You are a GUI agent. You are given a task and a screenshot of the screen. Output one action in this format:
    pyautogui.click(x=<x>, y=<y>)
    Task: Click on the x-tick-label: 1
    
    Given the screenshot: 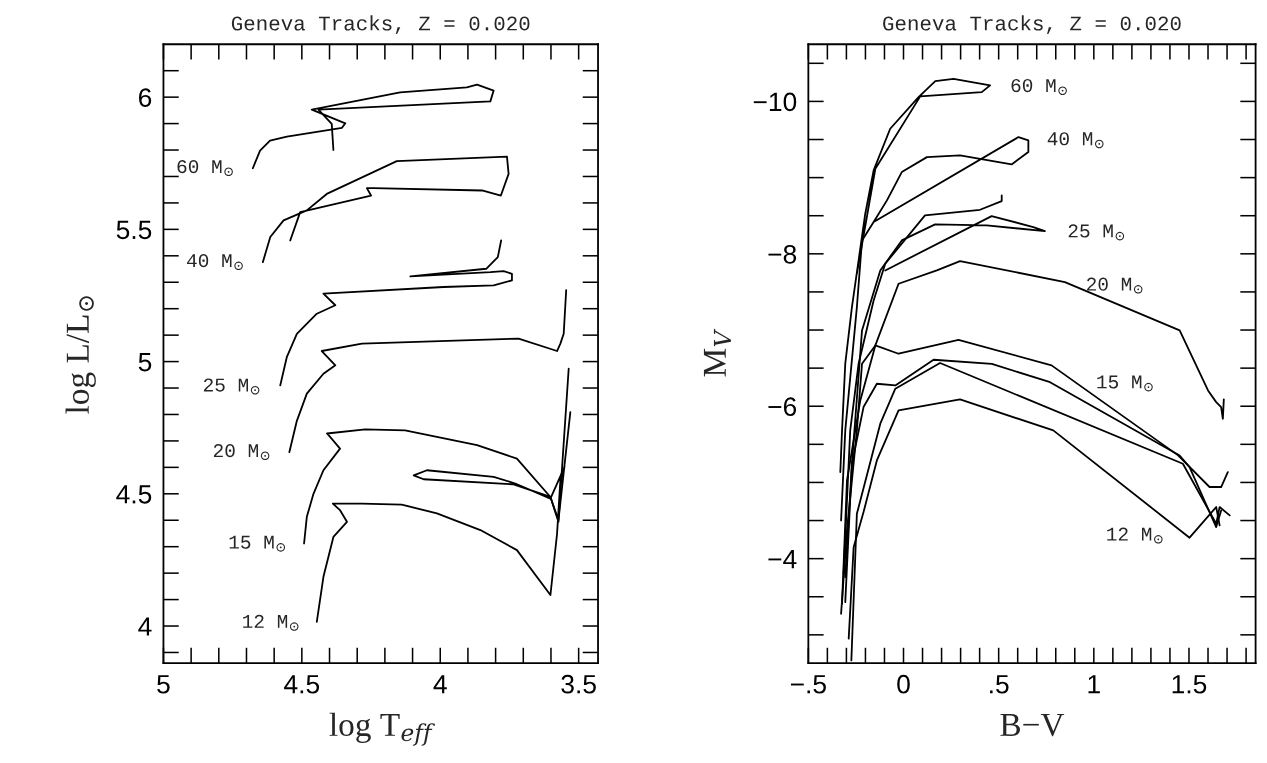 What is the action you would take?
    pyautogui.click(x=1094, y=684)
    